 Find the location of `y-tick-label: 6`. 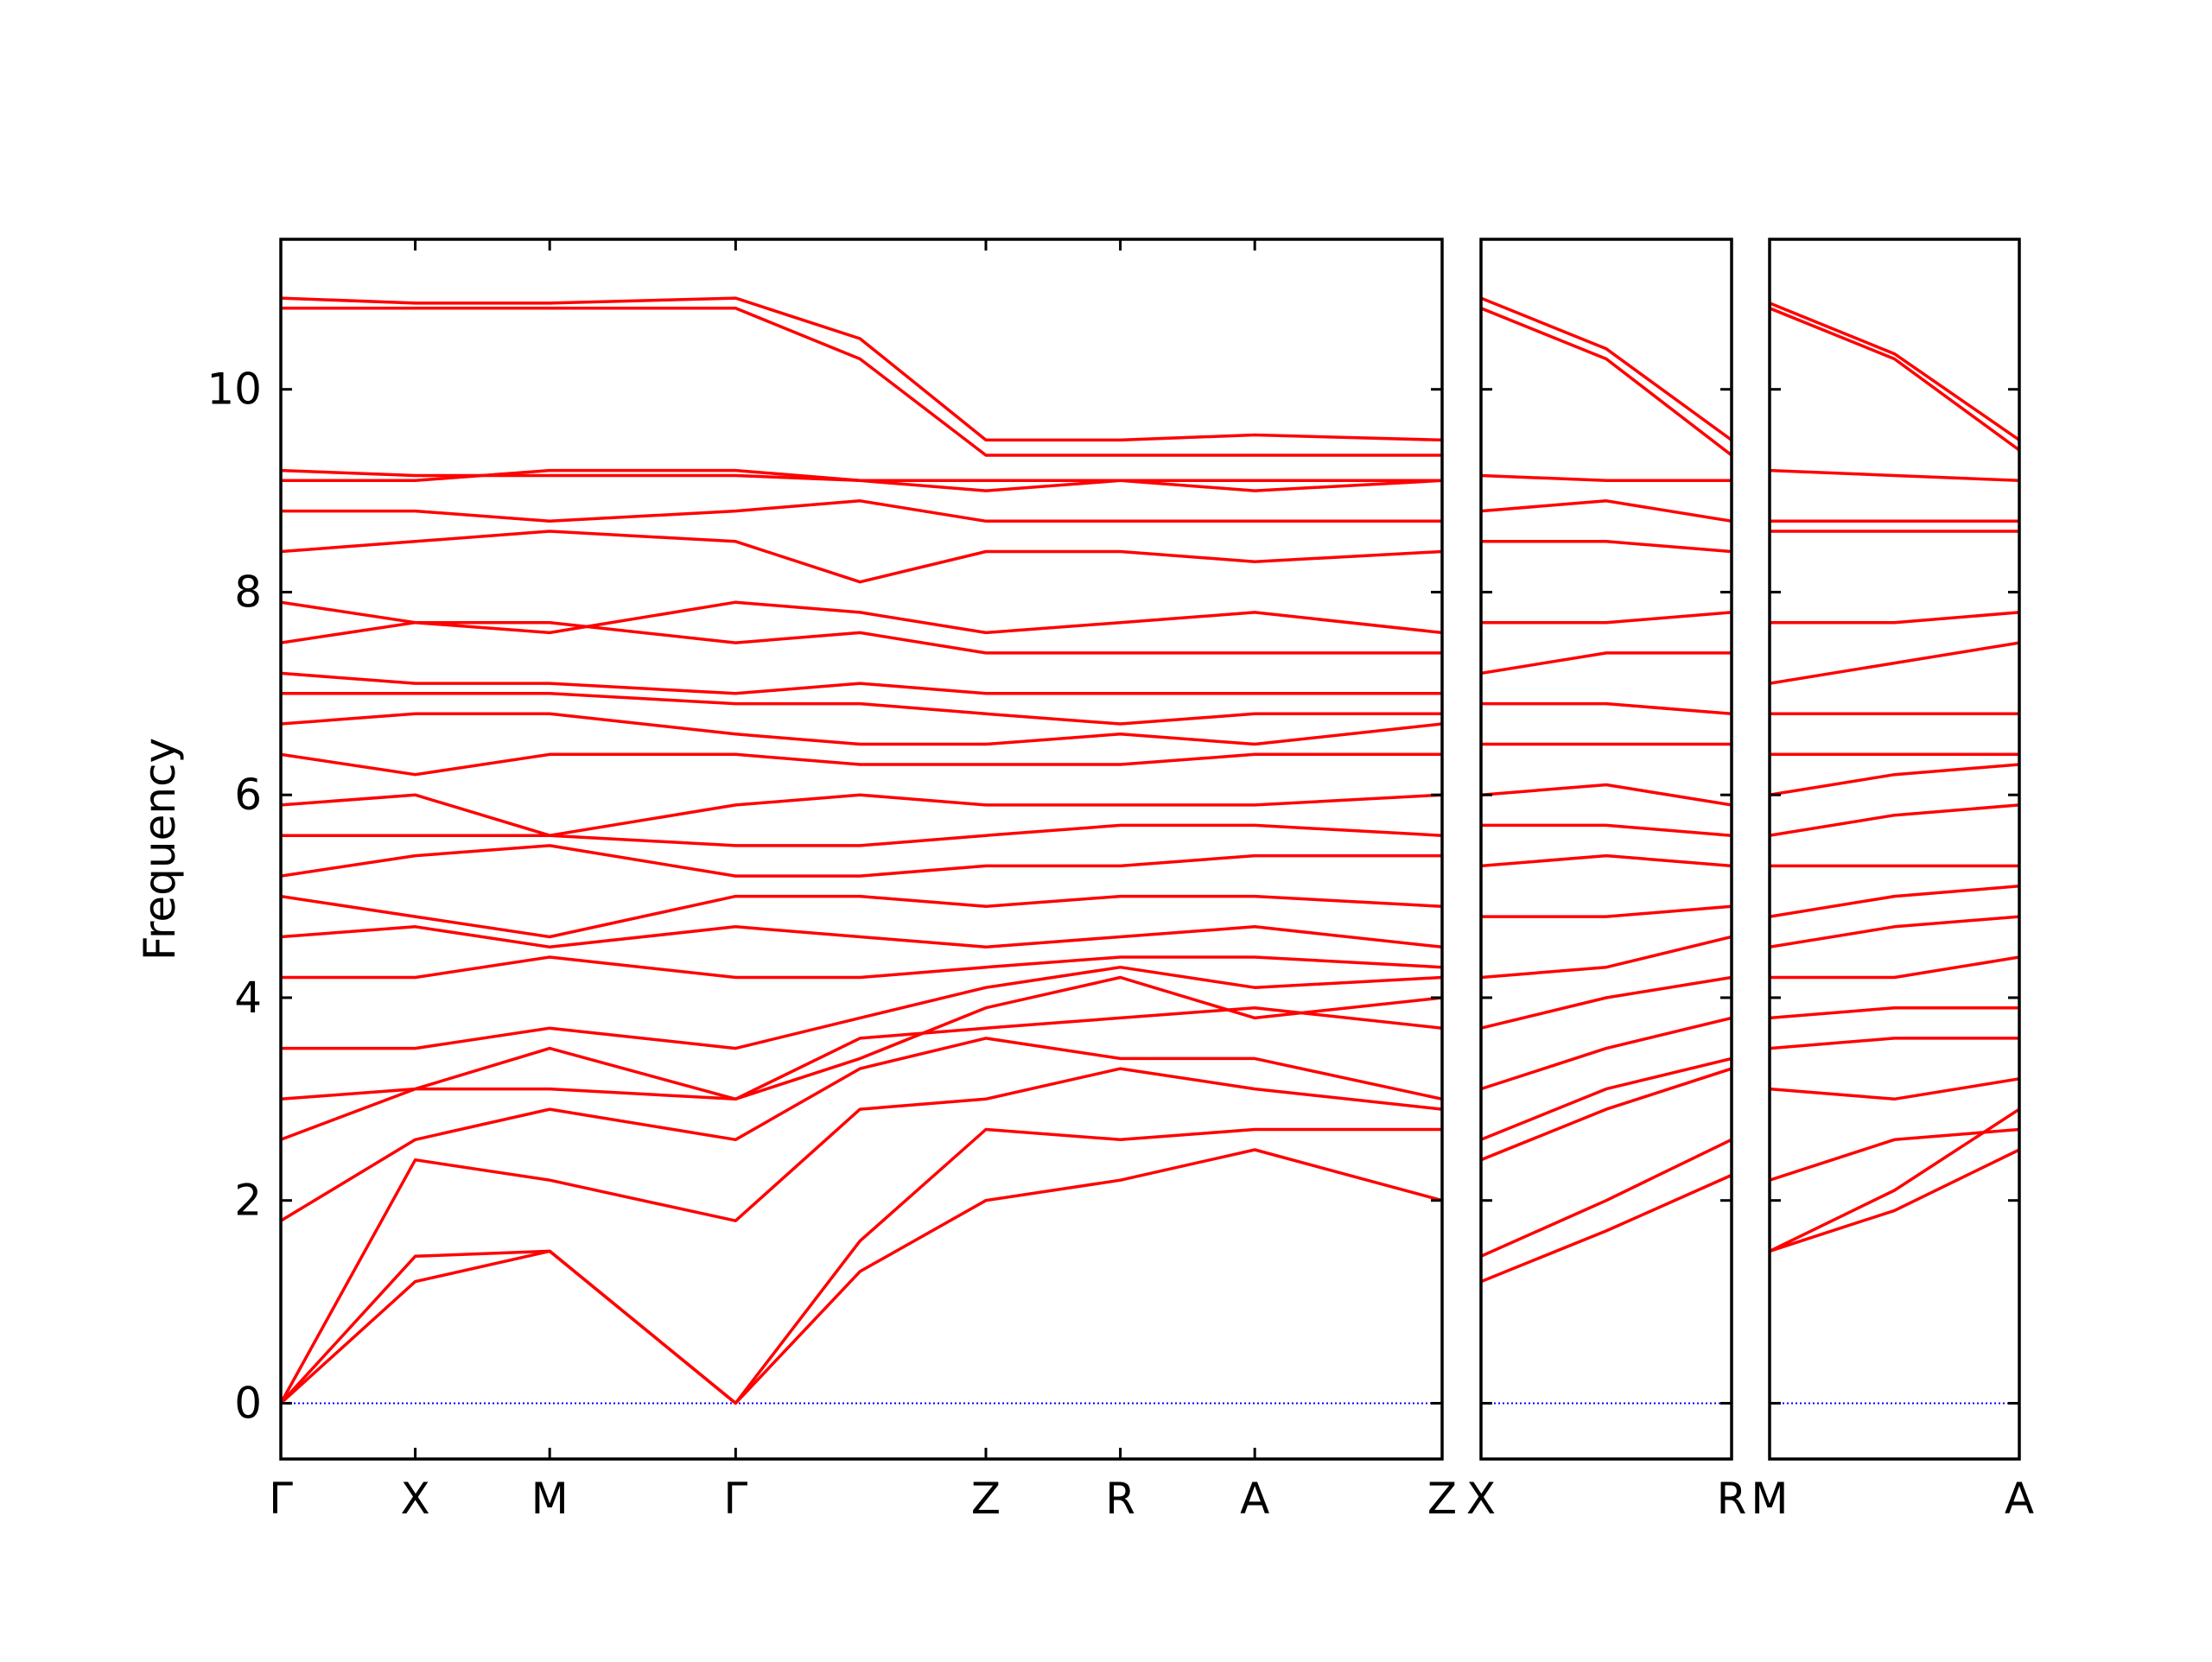

y-tick-label: 6 is located at coordinates (248, 795).